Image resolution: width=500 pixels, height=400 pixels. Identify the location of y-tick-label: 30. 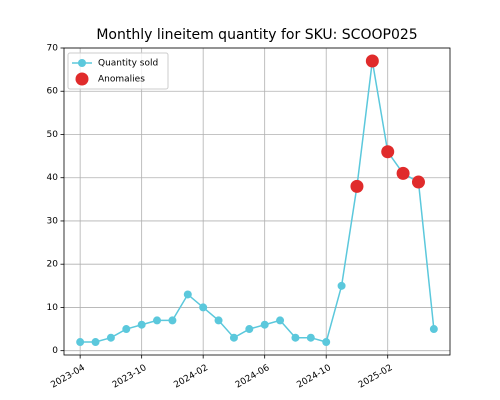
(53, 221).